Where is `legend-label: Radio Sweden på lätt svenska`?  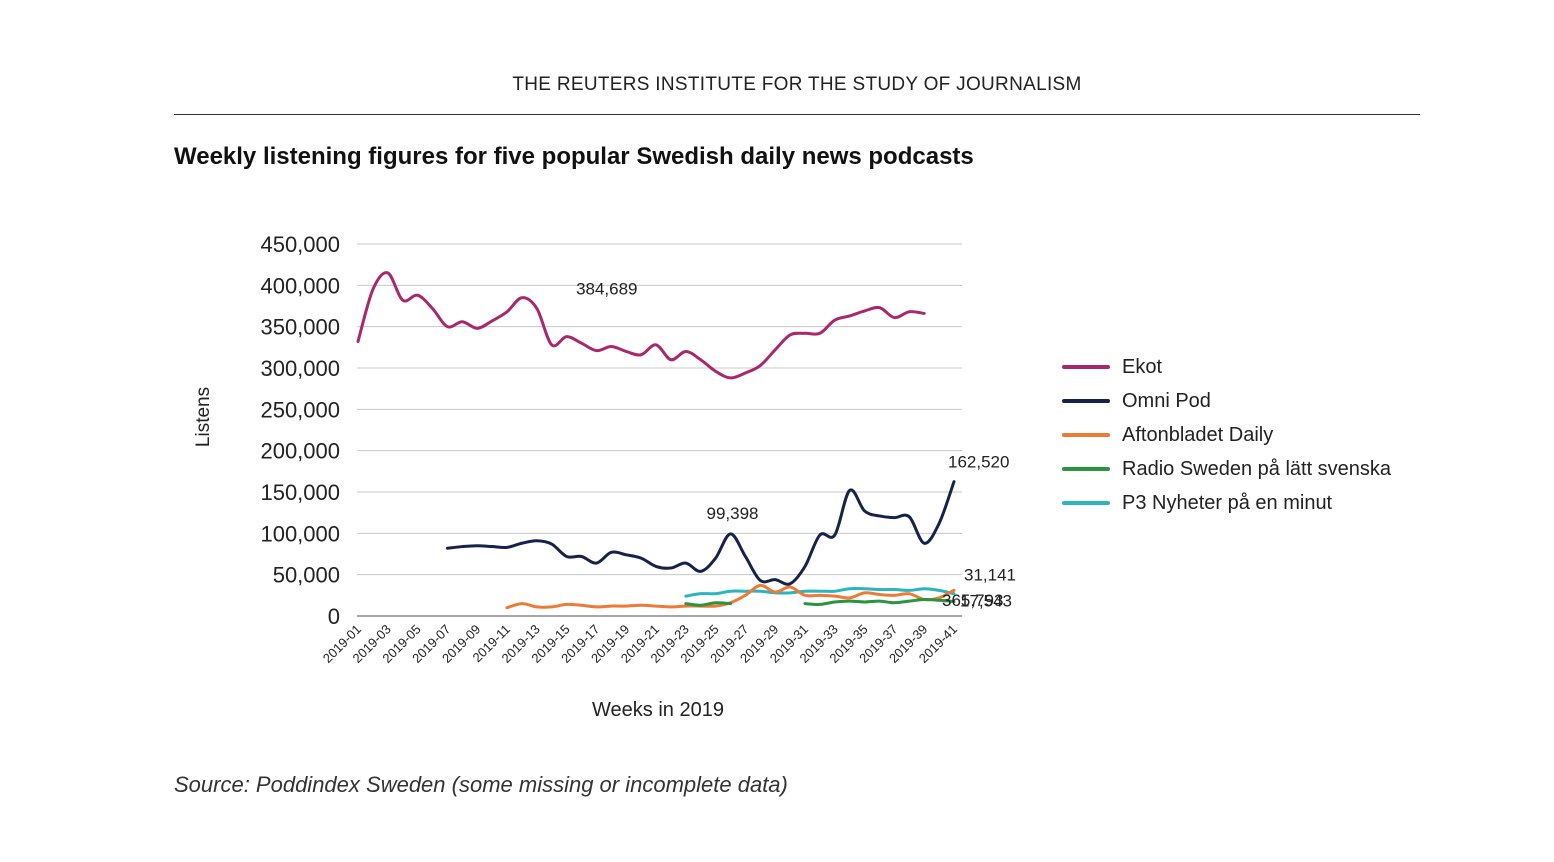
legend-label: Radio Sweden på lätt svenska is located at coordinates (1257, 468).